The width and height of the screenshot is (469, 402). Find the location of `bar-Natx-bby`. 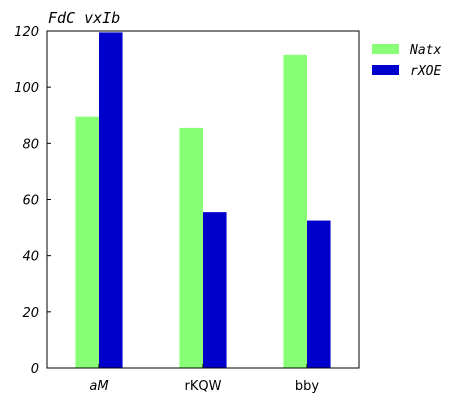

bar-Natx-bby is located at coordinates (295, 211).